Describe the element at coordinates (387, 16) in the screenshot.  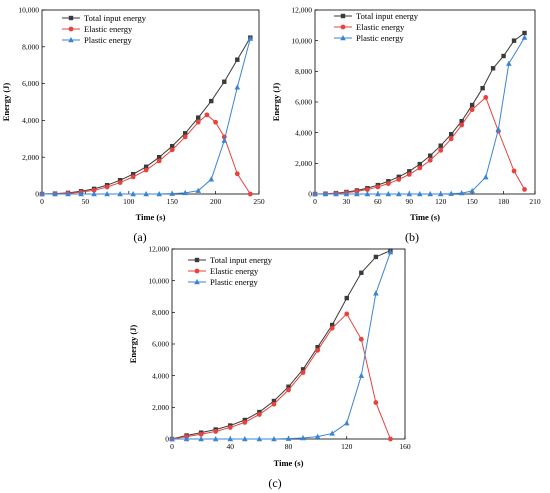
I see `legend-label-total-input-energy: Total input energy` at that location.